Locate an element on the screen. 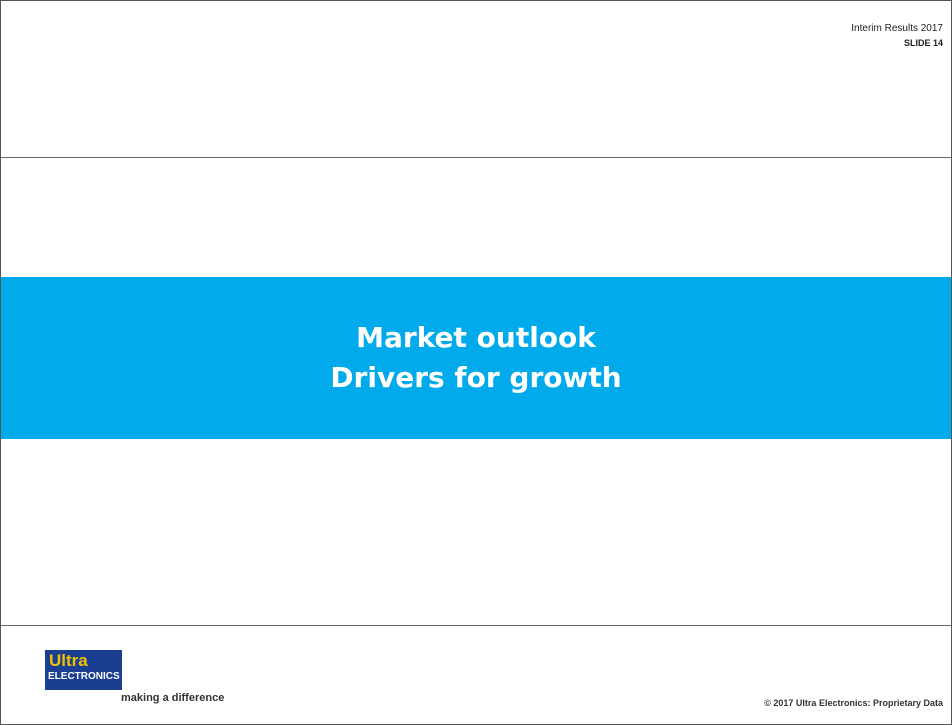  header-text: Interim Results 2017 is located at coordinates (897, 28).